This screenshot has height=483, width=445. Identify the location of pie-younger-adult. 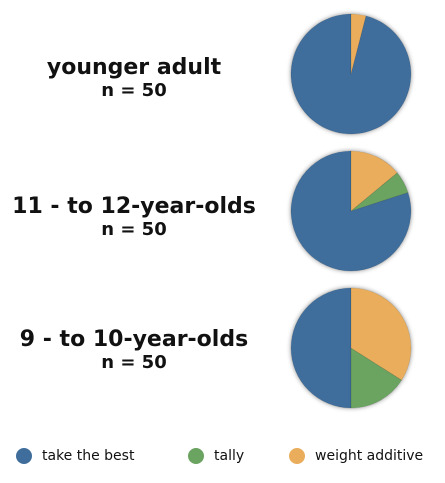
(351, 74).